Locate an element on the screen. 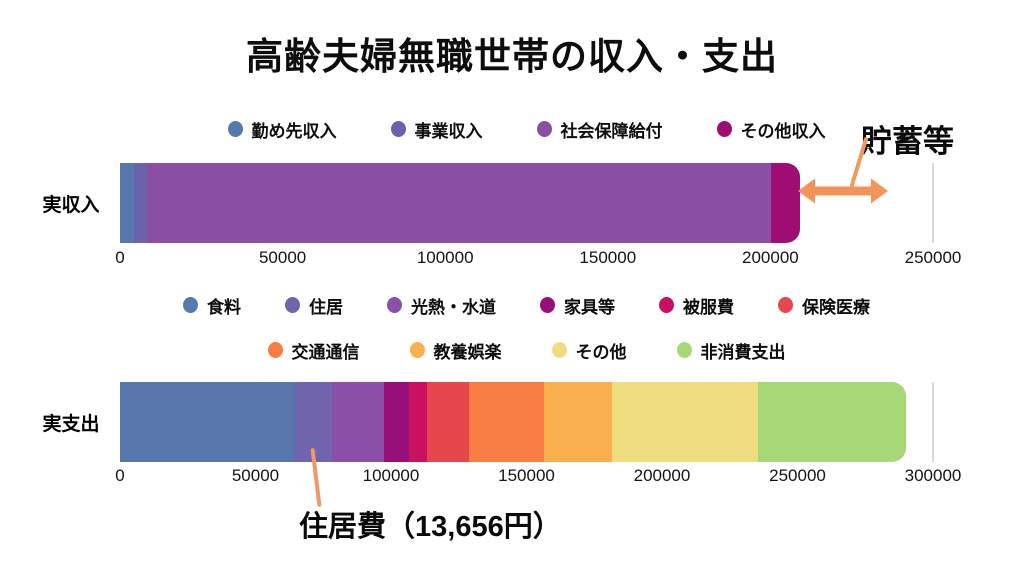 The width and height of the screenshot is (1024, 576). legend-label: その他 is located at coordinates (601, 352).